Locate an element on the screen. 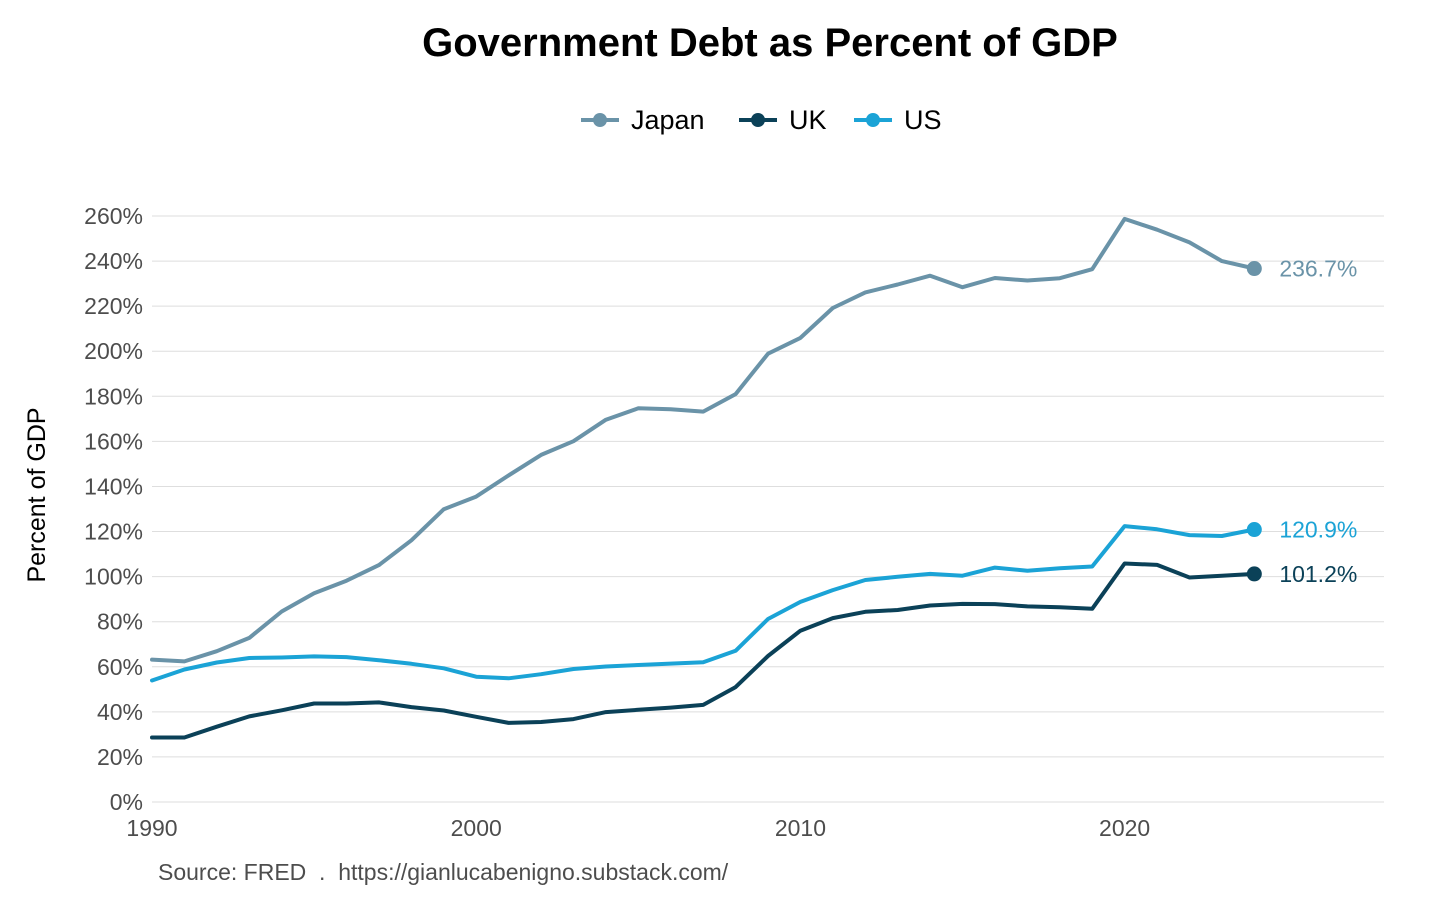 This screenshot has height=913, width=1456. x-tick-label-2000: 2000 is located at coordinates (476, 828).